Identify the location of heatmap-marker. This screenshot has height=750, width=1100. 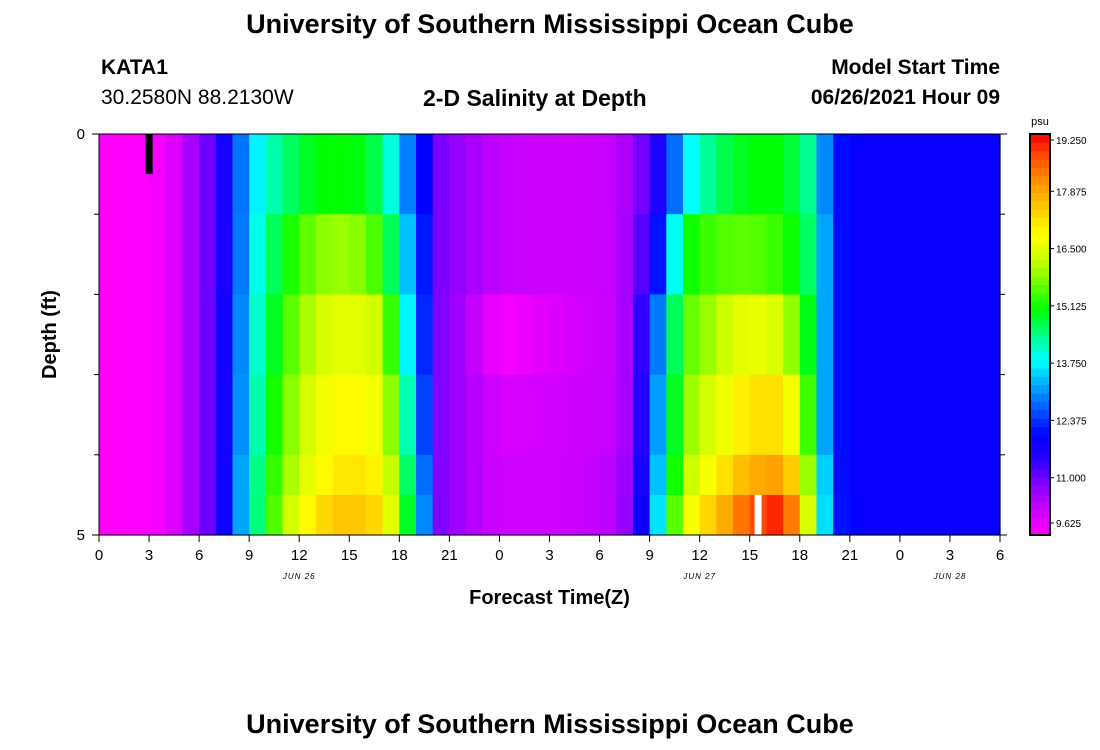
(149, 154).